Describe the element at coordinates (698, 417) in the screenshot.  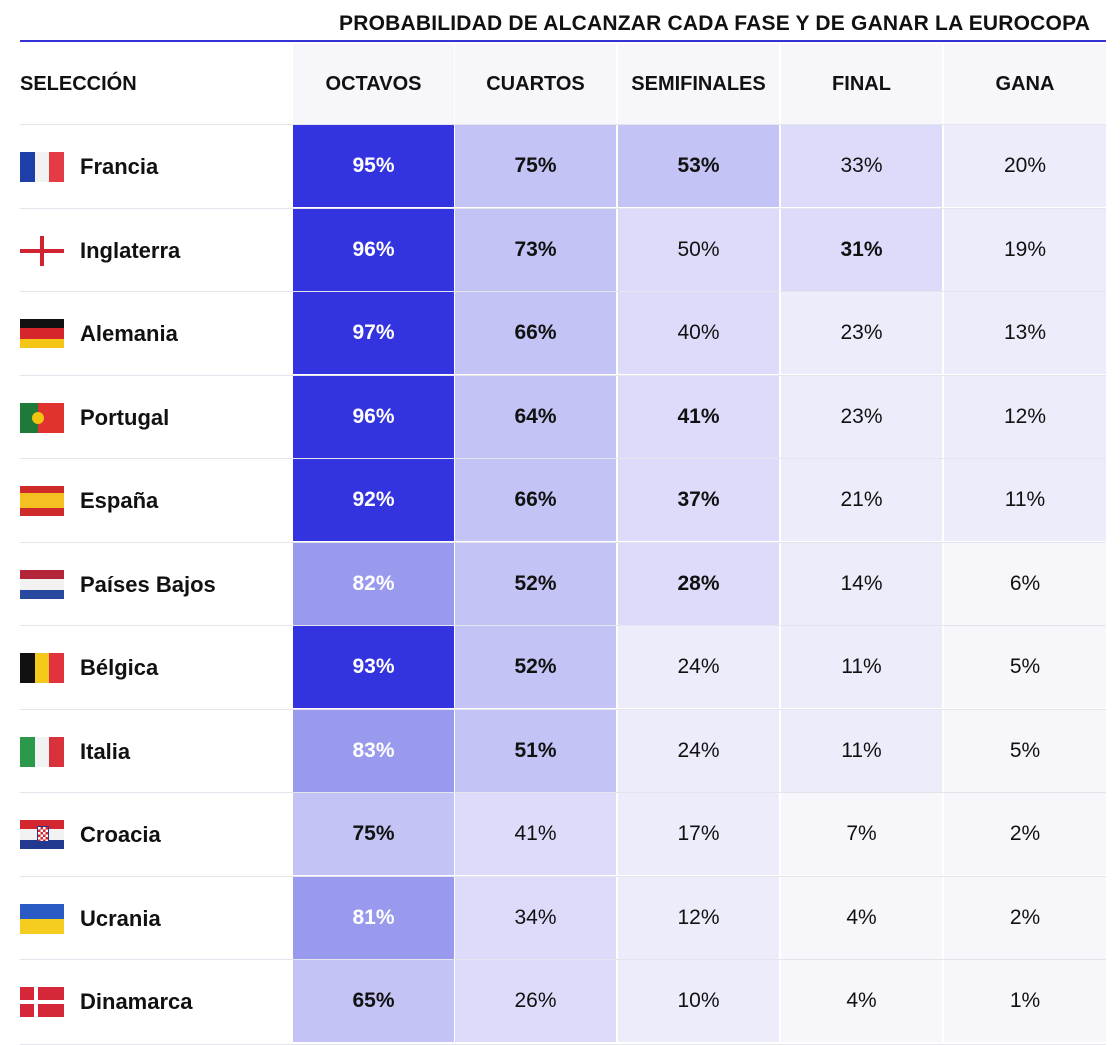
I see `value-cell-semifinales: 41%` at that location.